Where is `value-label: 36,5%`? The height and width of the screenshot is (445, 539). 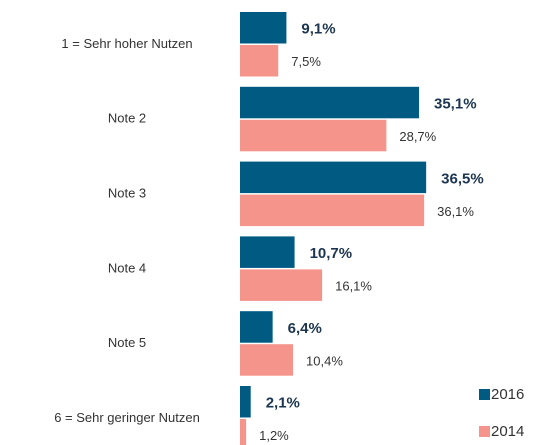
value-label: 36,5% is located at coordinates (462, 178).